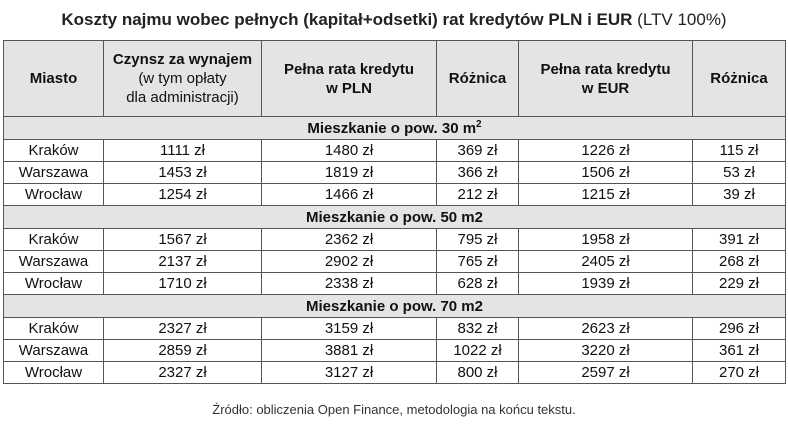 The height and width of the screenshot is (426, 788). What do you see at coordinates (349, 350) in the screenshot?
I see `cell-pln: 3881 zł` at bounding box center [349, 350].